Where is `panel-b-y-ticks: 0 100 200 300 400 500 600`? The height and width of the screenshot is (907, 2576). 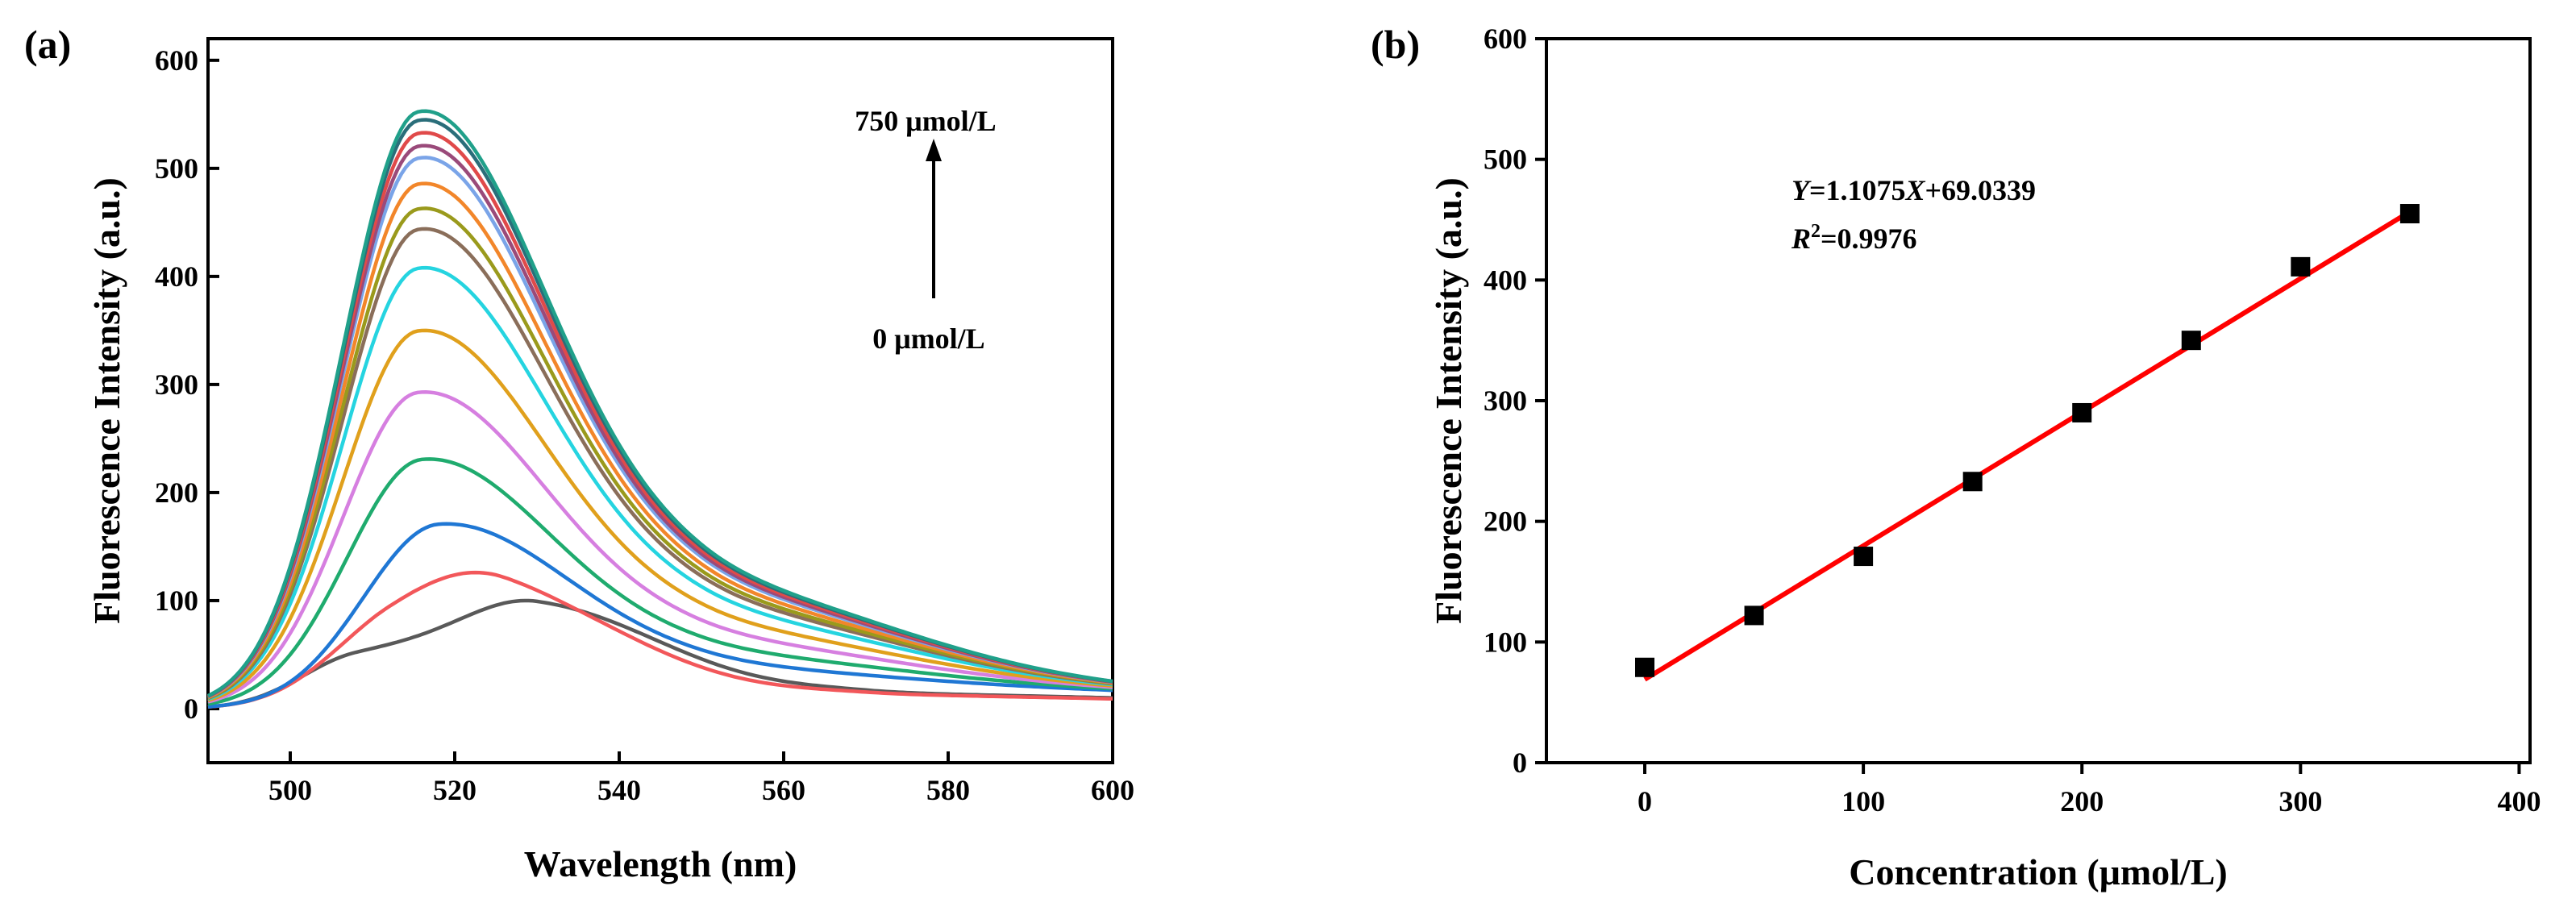
panel-b-y-ticks: 0 100 200 300 400 500 600 is located at coordinates (1515, 401).